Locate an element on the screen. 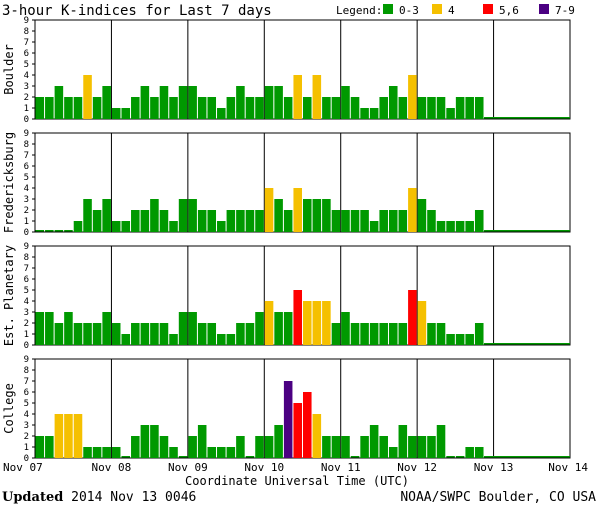 This screenshot has width=600, height=510. y-tick-label: 5 is located at coordinates (26, 178).